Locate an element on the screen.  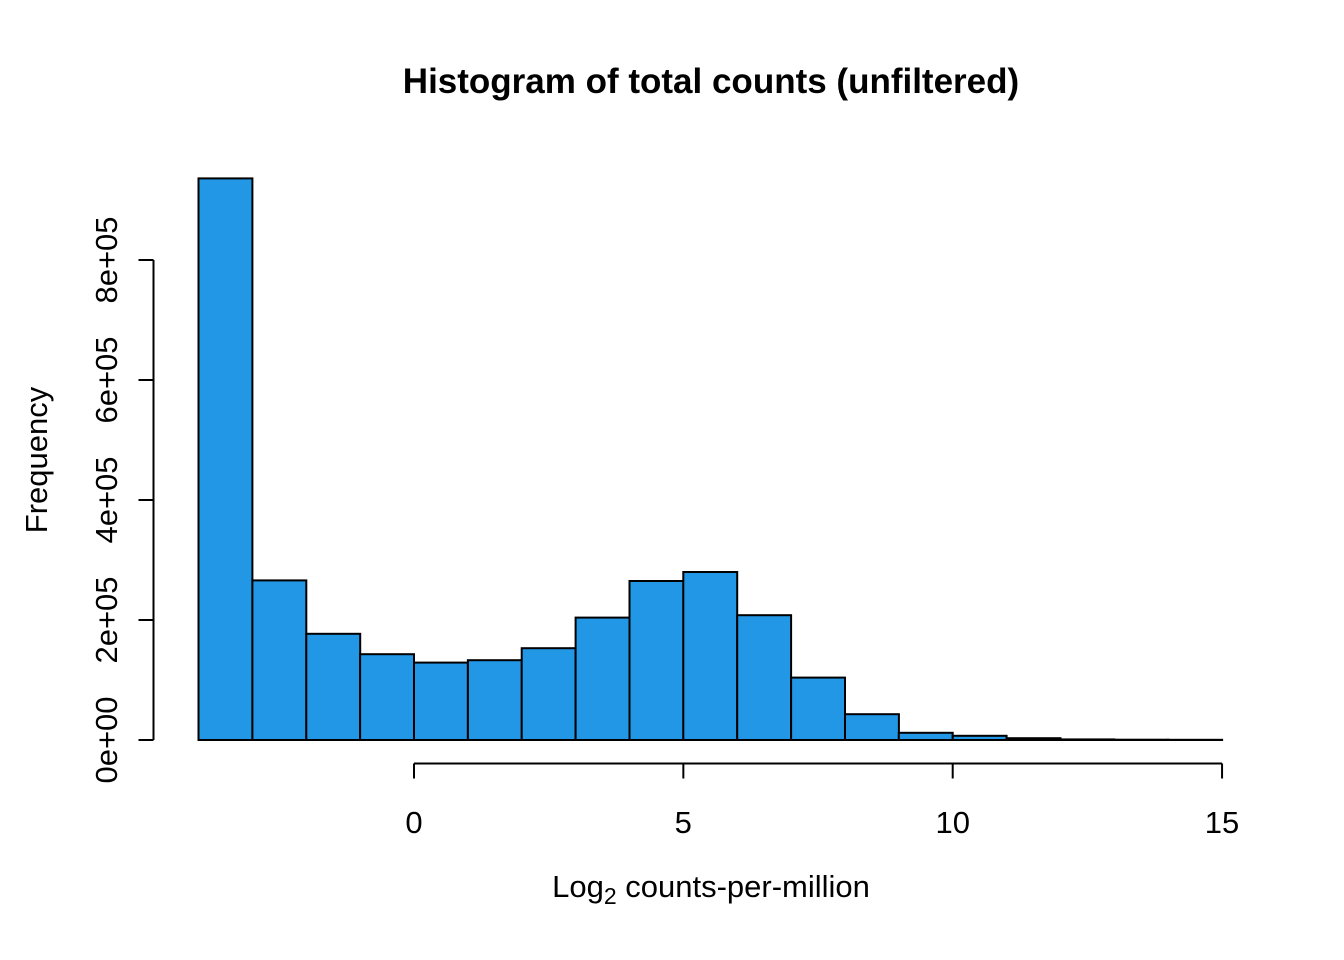
chart-title: Histogram of total counts (unfiltered) is located at coordinates (711, 81).